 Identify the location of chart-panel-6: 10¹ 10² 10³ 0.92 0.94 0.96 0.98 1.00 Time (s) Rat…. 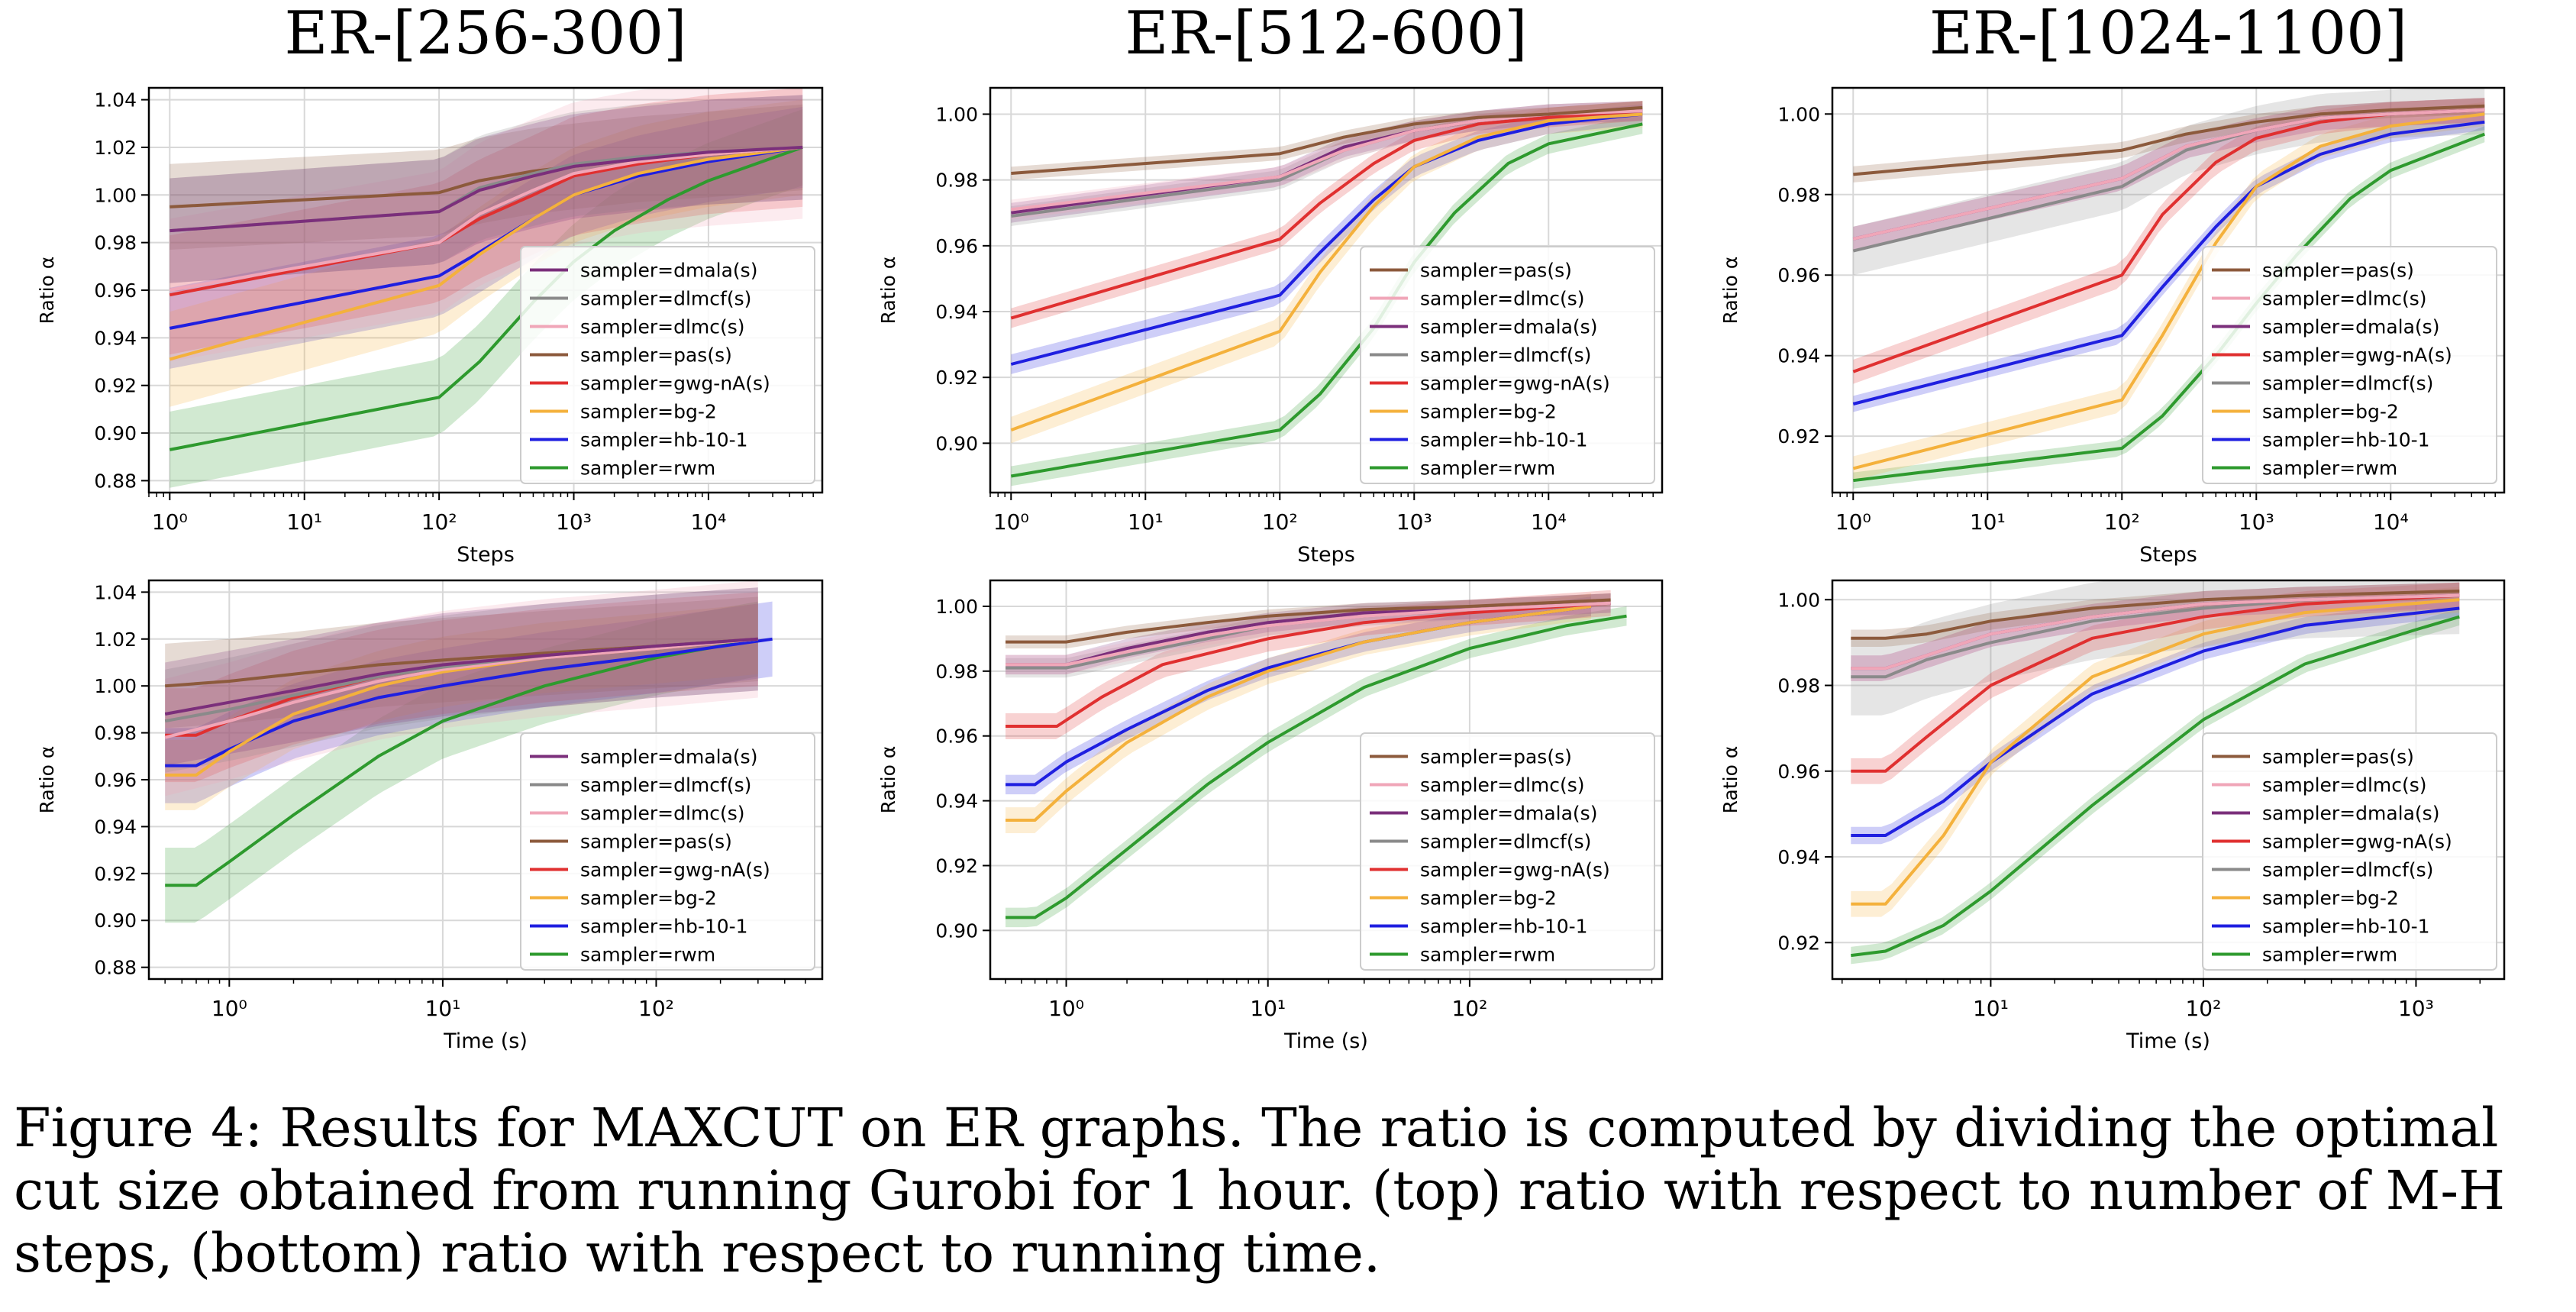
(2112, 816).